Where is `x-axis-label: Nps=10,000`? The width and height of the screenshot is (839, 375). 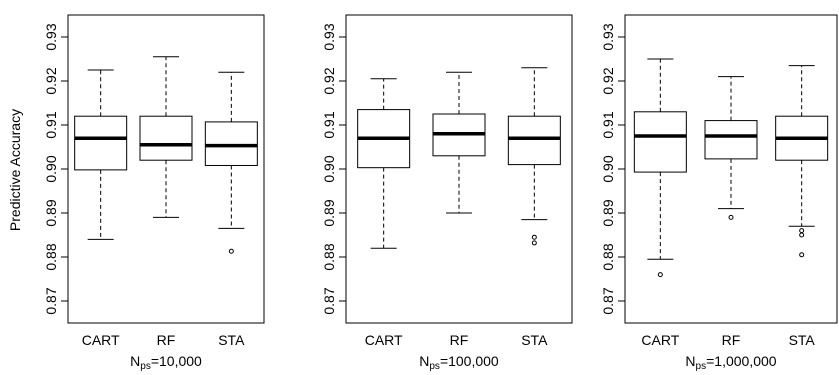
x-axis-label: Nps=10,000 is located at coordinates (166, 362).